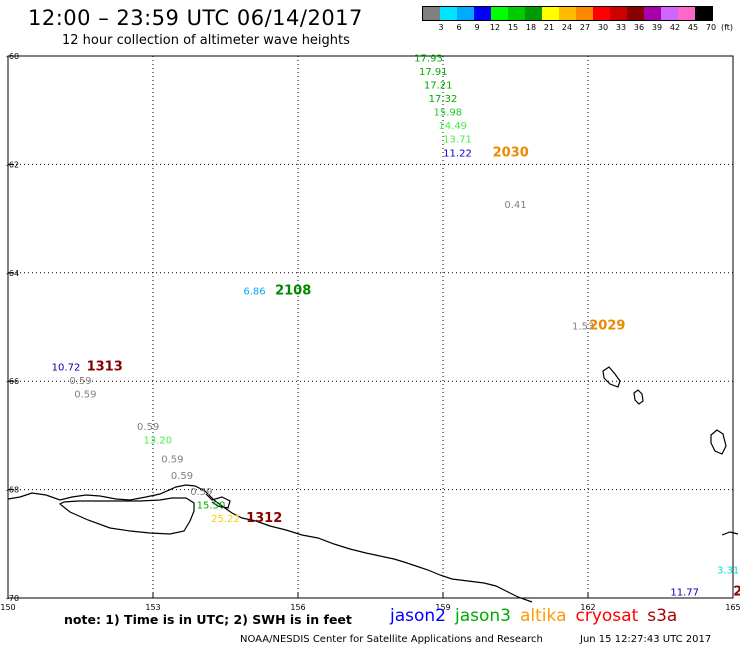 This screenshot has height=650, width=740. I want to click on legend-label: 45, so click(693, 27).